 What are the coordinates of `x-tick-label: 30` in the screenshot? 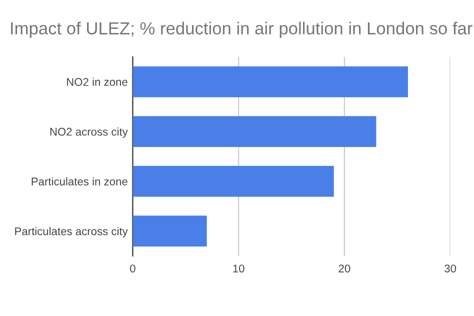 It's located at (450, 268).